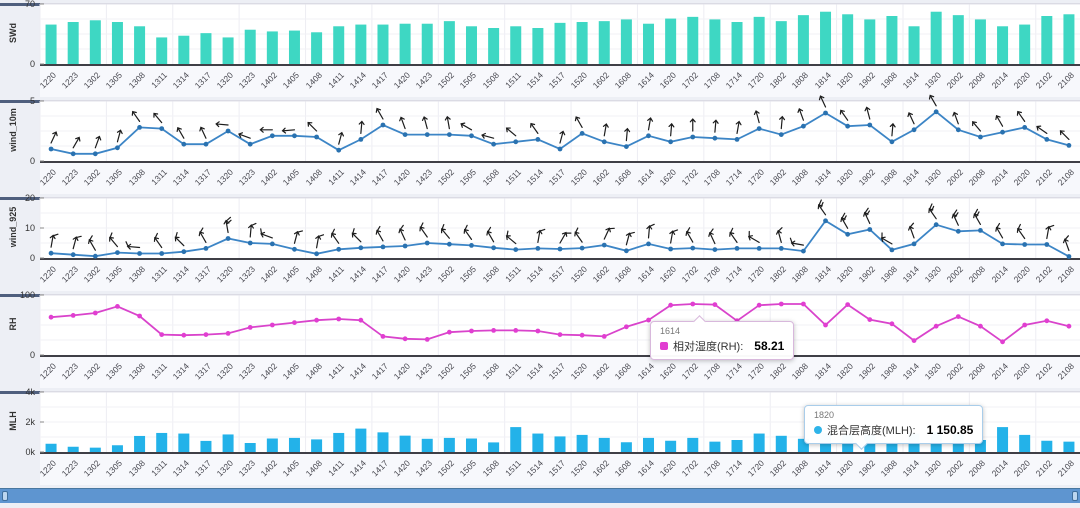 The width and height of the screenshot is (1080, 508). What do you see at coordinates (559, 128) in the screenshot?
I see `wind10m-plot-area` at bounding box center [559, 128].